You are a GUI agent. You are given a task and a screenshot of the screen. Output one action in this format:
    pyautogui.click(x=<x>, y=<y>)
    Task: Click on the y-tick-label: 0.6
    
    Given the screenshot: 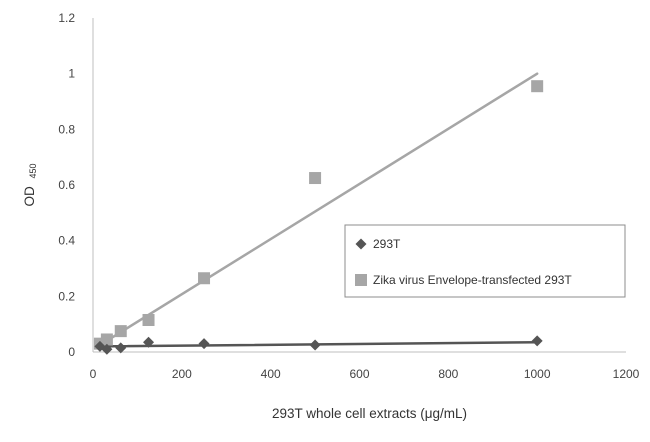 What is the action you would take?
    pyautogui.click(x=66, y=185)
    